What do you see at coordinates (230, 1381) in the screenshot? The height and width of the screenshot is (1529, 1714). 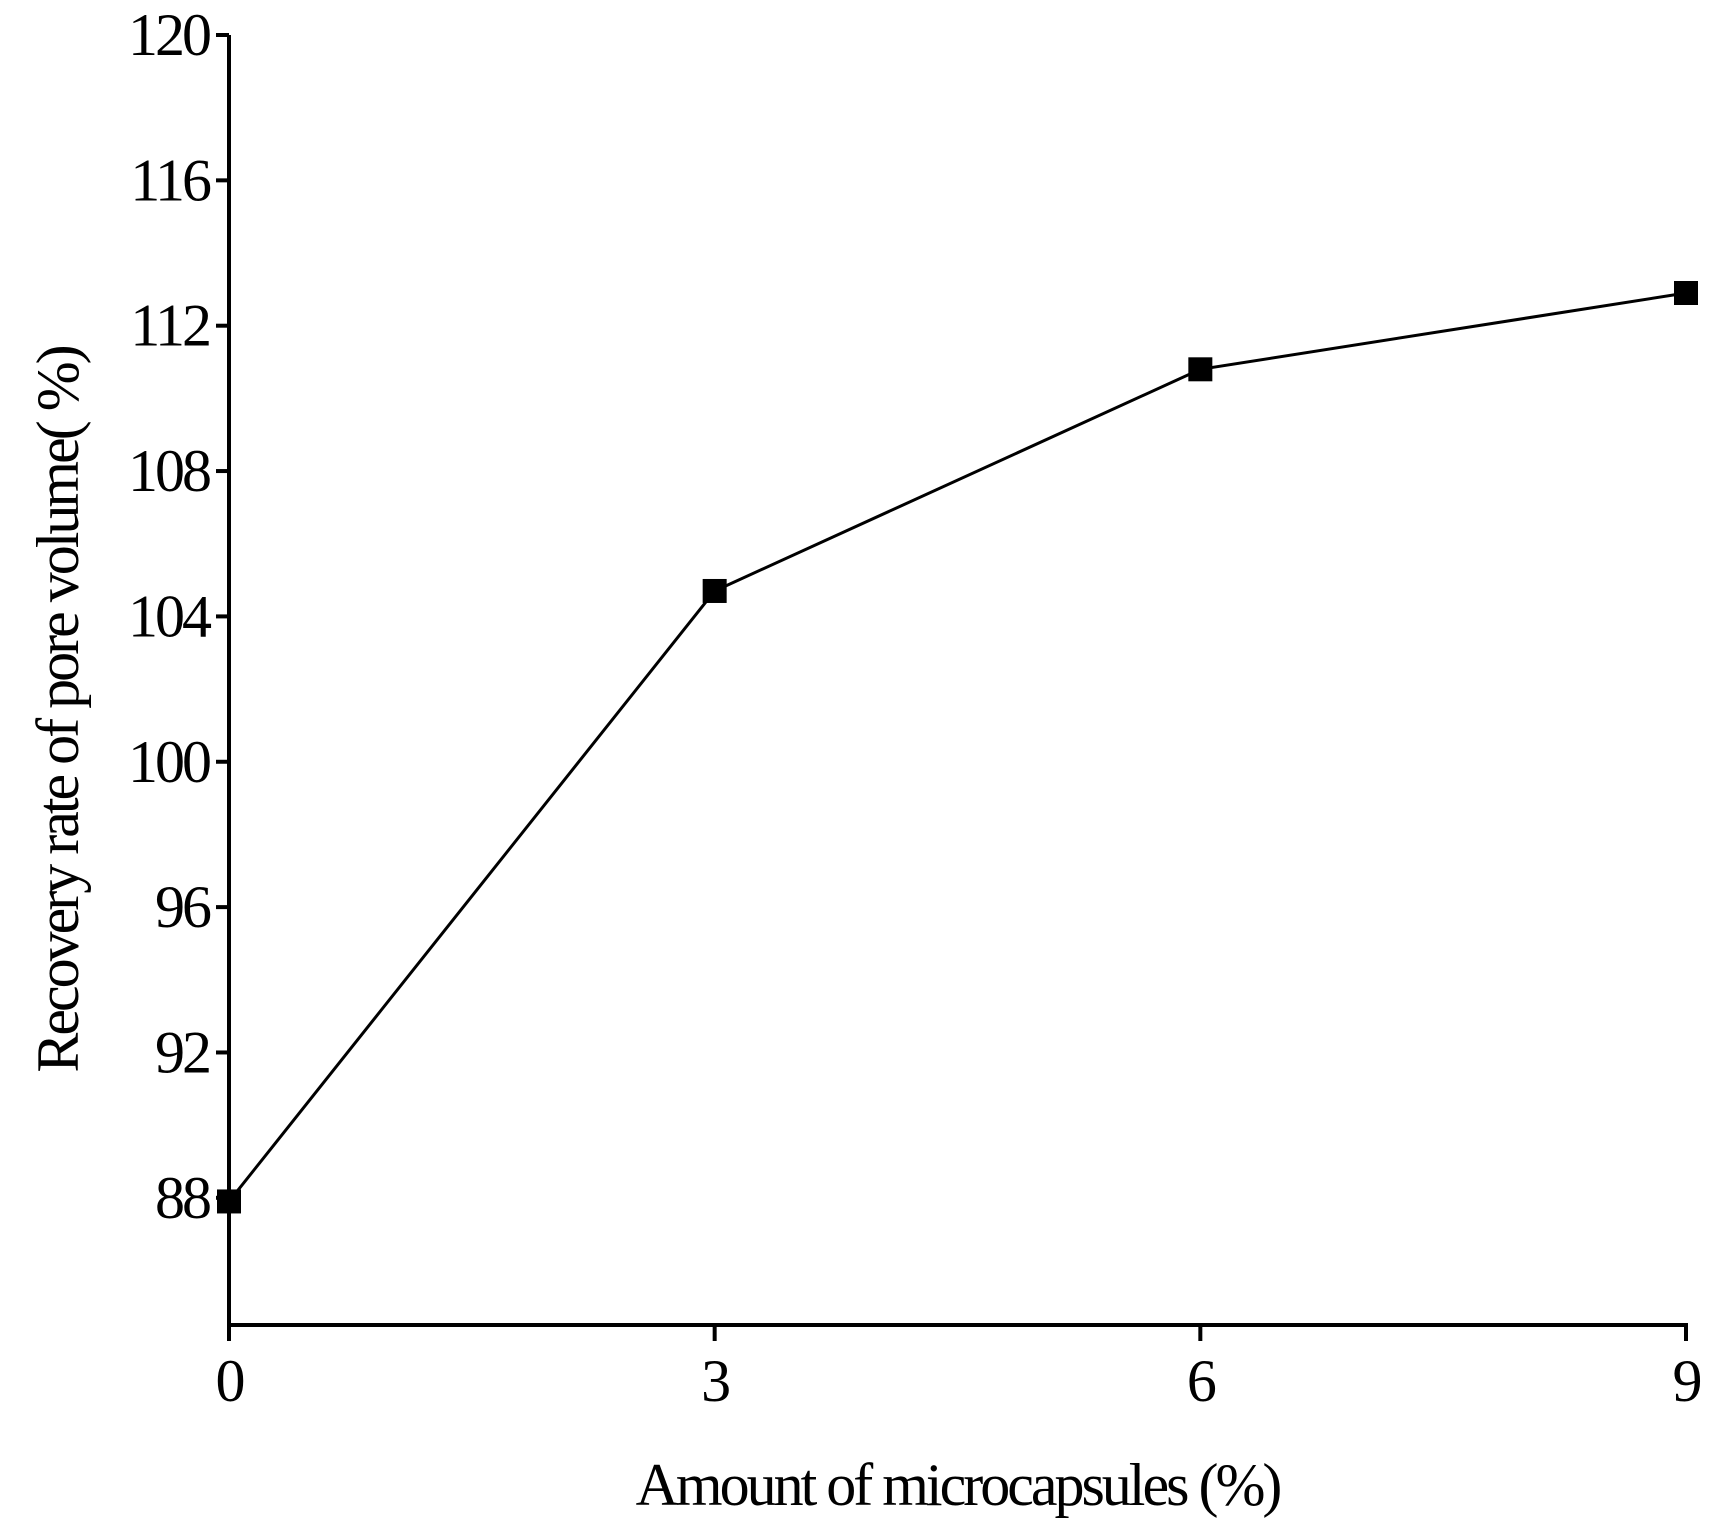 I see `x-tick-label: 0` at bounding box center [230, 1381].